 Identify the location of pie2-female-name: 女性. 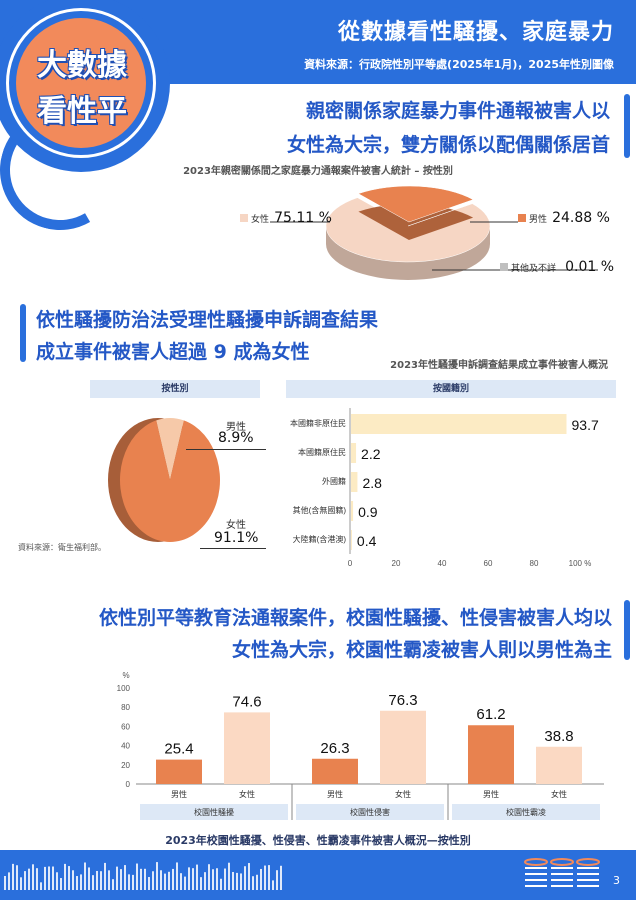
(236, 525).